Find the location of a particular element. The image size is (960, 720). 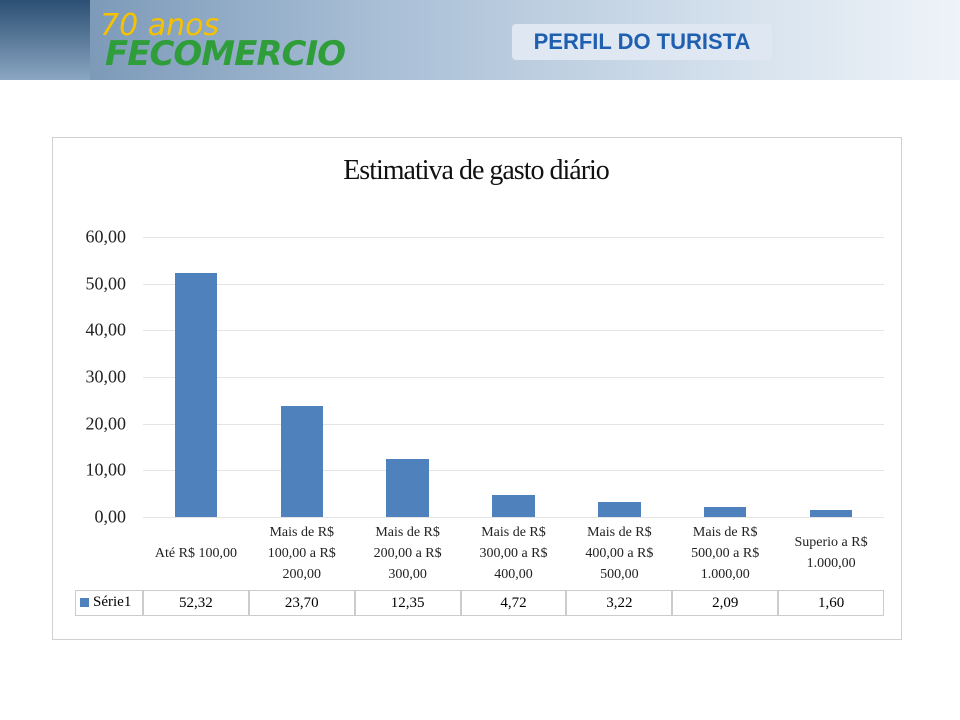

x-tick-label: Mais de R$ 200,00 a R$ 300,00 is located at coordinates (407, 553).